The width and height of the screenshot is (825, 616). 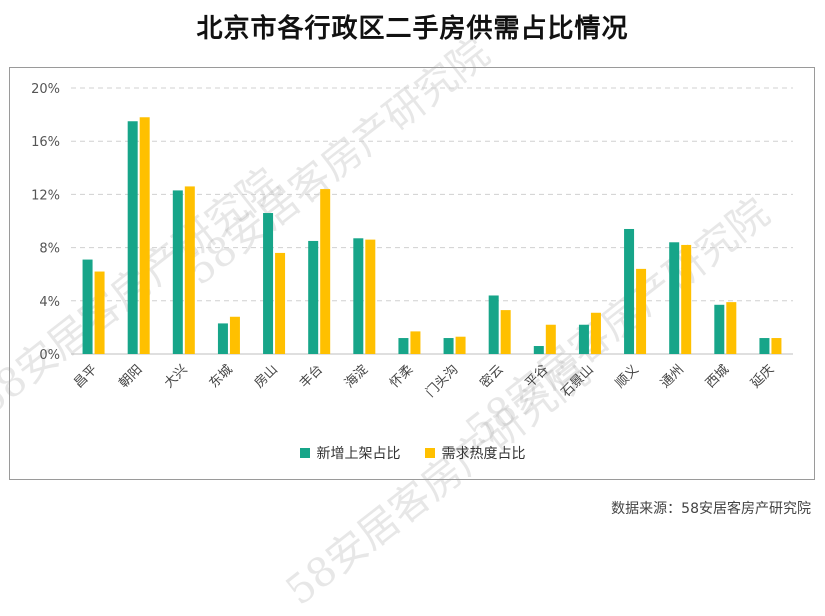 What do you see at coordinates (358, 454) in the screenshot?
I see `legend-label-supply: 新增上架占比` at bounding box center [358, 454].